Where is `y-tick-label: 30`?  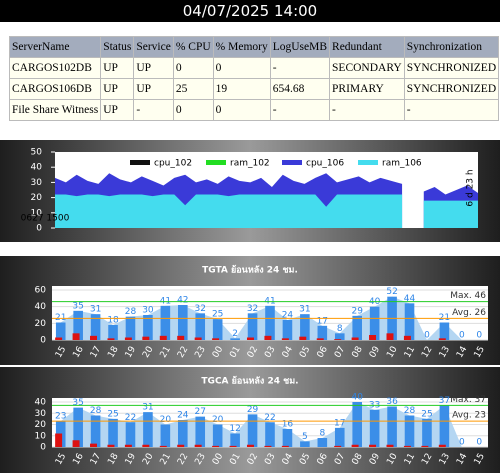
y-tick-label: 30 is located at coordinates (41, 414).